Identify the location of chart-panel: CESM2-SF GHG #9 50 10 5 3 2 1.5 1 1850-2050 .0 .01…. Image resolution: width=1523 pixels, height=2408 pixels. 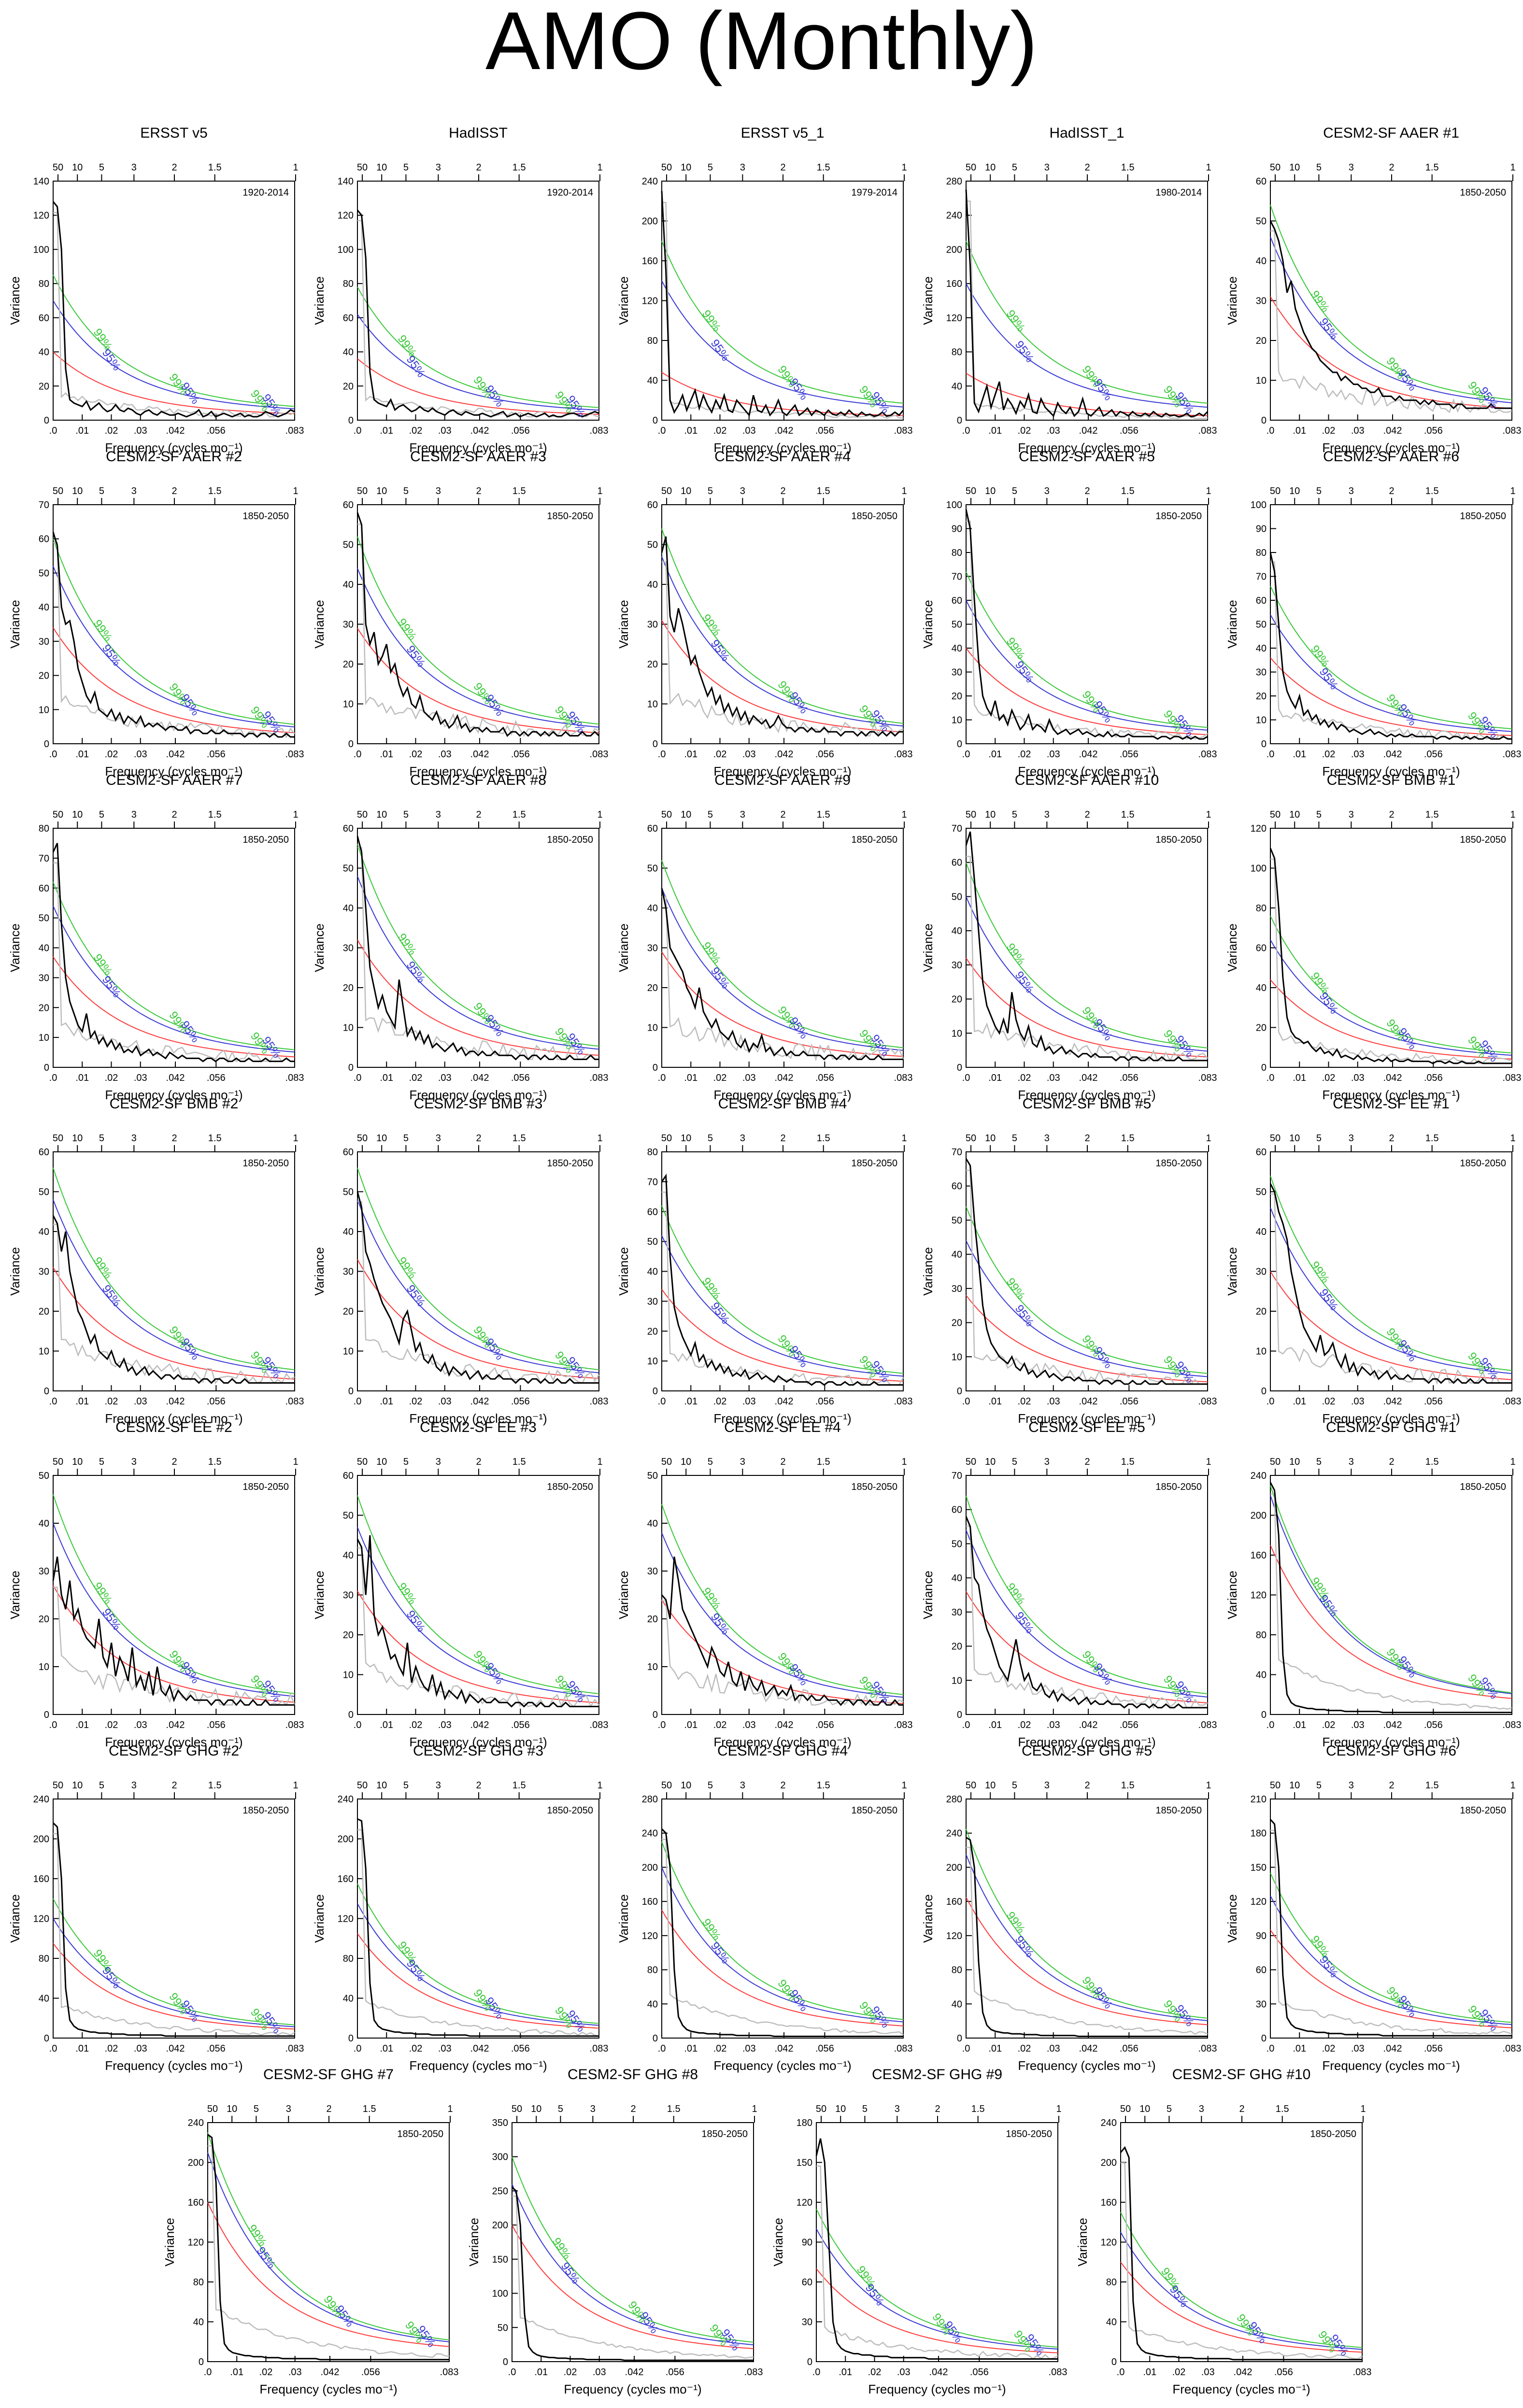
(919, 2231).